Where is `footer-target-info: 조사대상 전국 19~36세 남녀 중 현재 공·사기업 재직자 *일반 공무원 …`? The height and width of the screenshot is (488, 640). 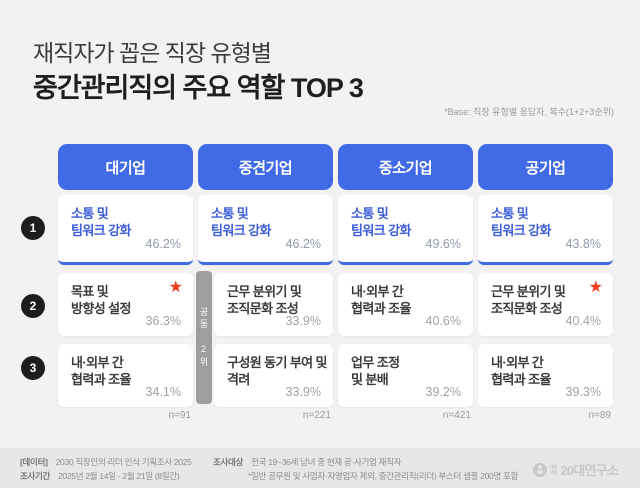
footer-target-info: 조사대상 전국 19~36세 남녀 중 현재 공·사기업 재직자 *일반 공무원 … is located at coordinates (365, 469).